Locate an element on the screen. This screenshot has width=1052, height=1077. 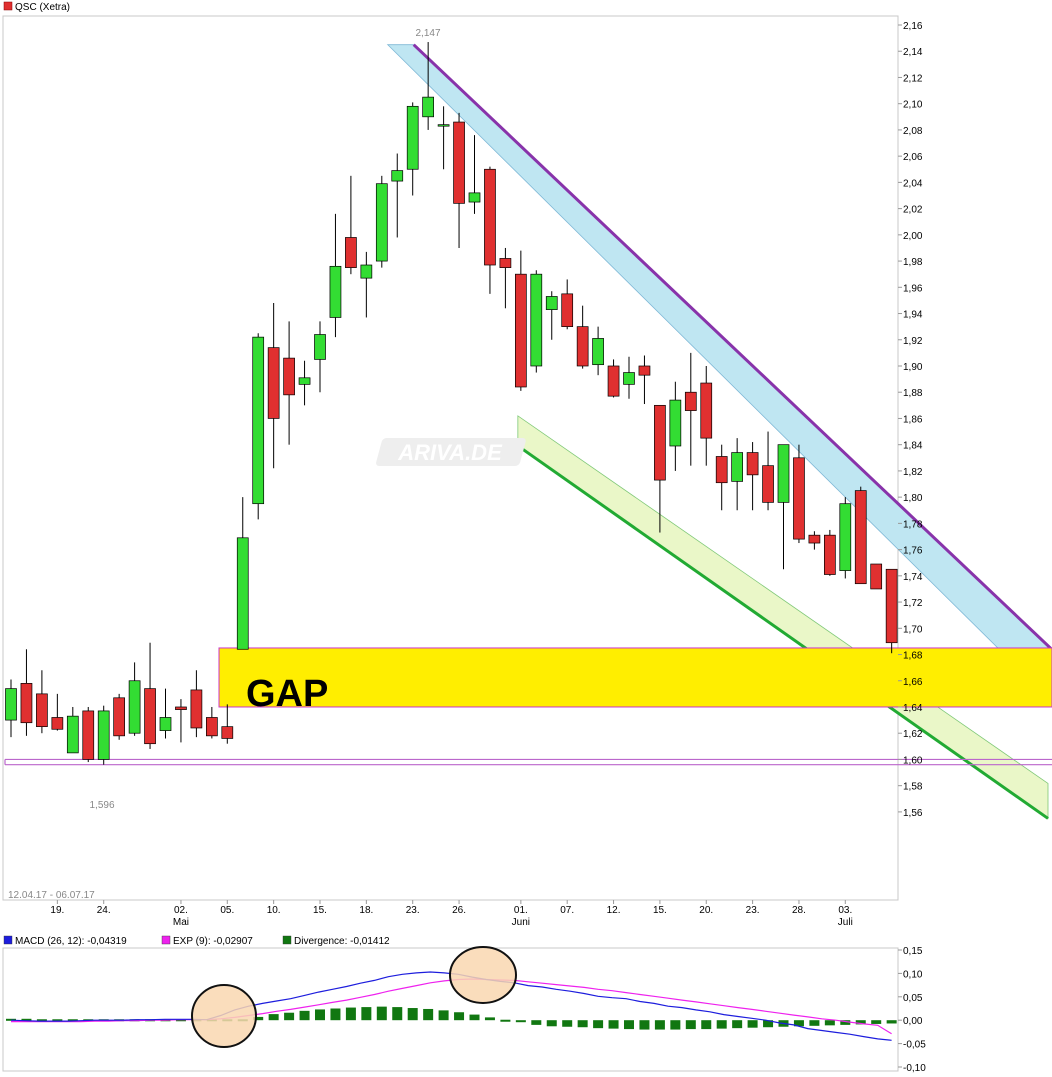
gap-rect is located at coordinates (635, 677).